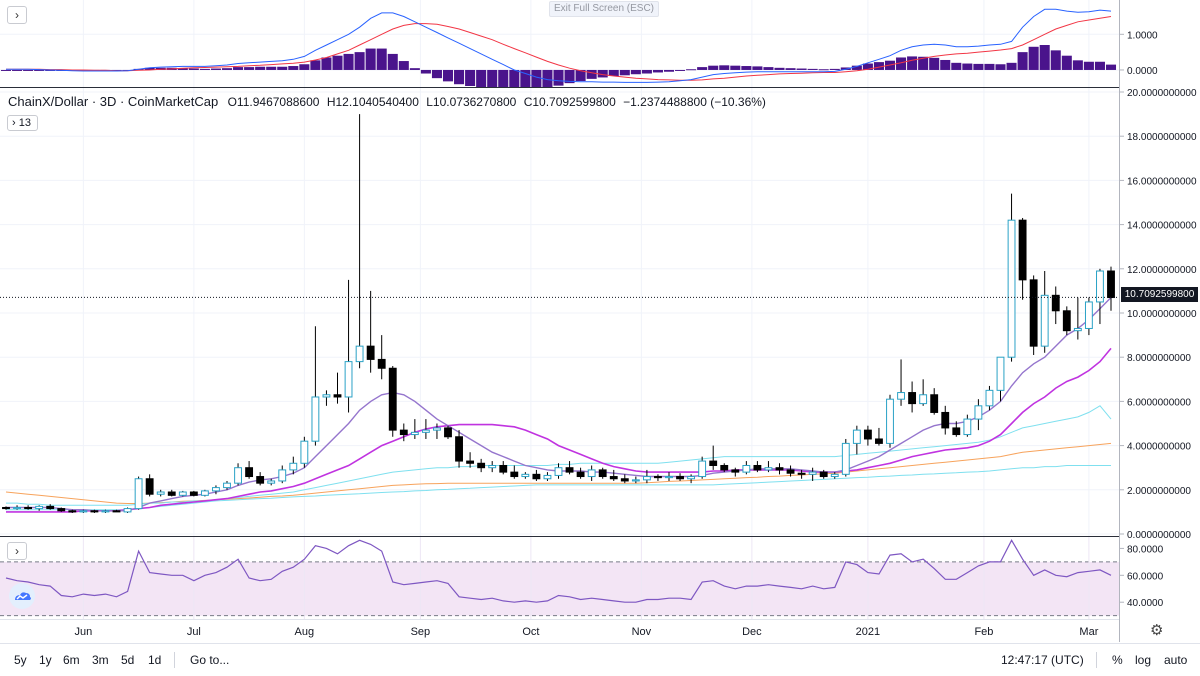  I want to click on rsi-pane, so click(560, 578).